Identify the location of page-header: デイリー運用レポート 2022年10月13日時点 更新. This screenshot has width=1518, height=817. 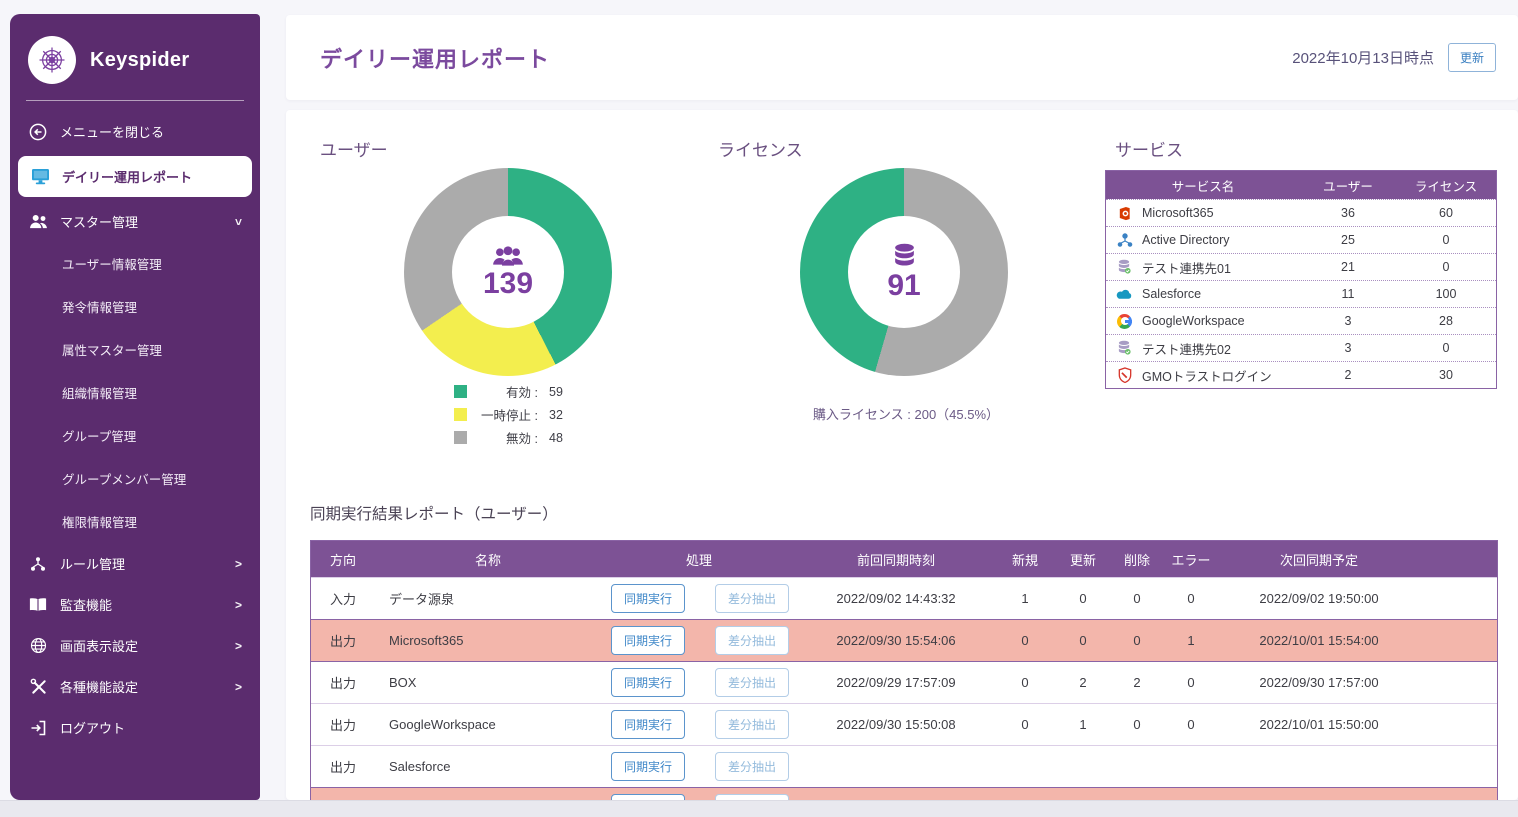
(902, 57).